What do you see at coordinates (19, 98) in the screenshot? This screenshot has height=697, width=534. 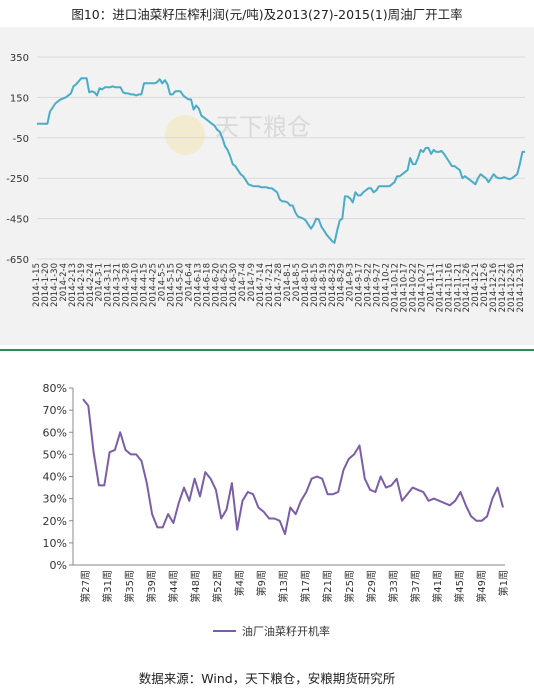 I see `y-tick-label: 150` at bounding box center [19, 98].